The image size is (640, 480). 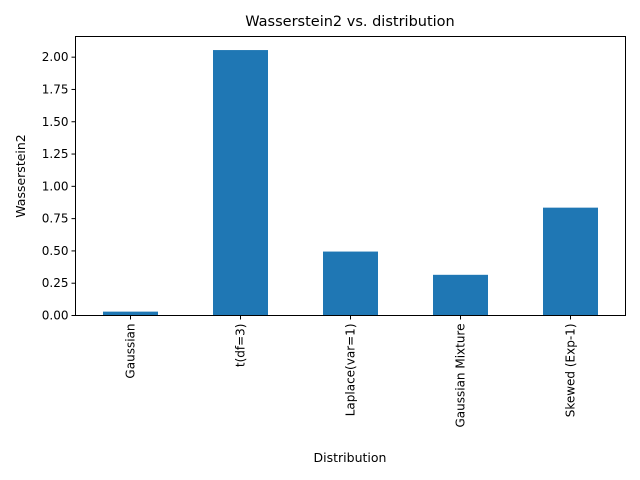 What do you see at coordinates (55, 154) in the screenshot?
I see `y-tick-label: 1.25` at bounding box center [55, 154].